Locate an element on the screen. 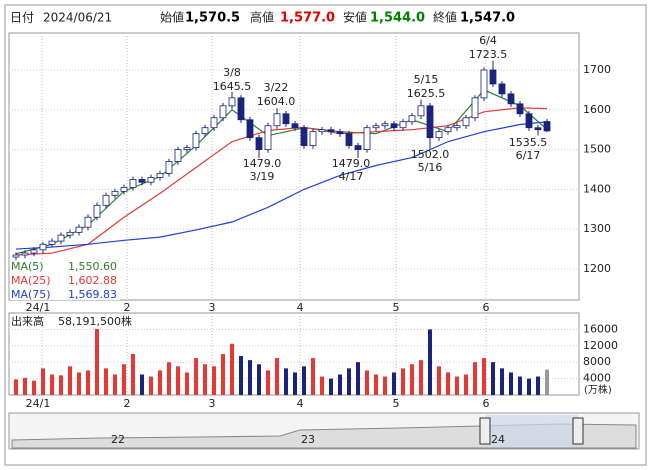  volume-total: 58,191,500株 is located at coordinates (95, 321).